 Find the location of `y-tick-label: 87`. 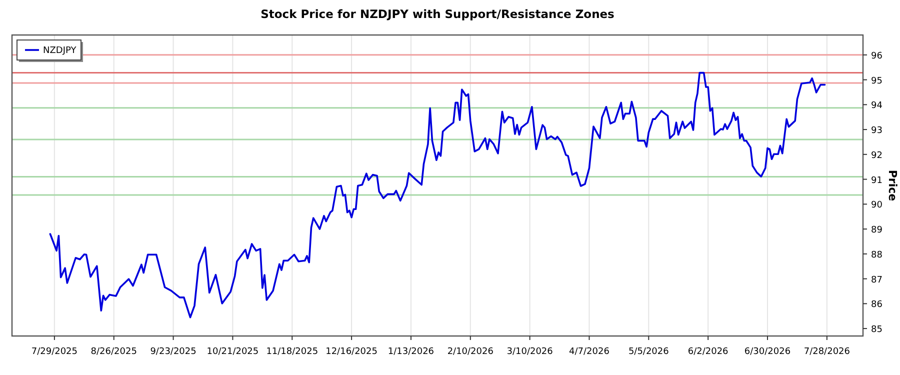

y-tick-label: 87 is located at coordinates (876, 280).